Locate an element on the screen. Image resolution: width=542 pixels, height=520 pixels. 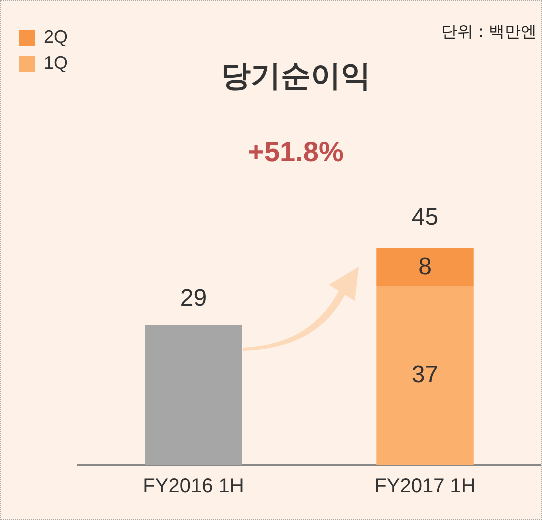
text: +51.8% is located at coordinates (296, 152).